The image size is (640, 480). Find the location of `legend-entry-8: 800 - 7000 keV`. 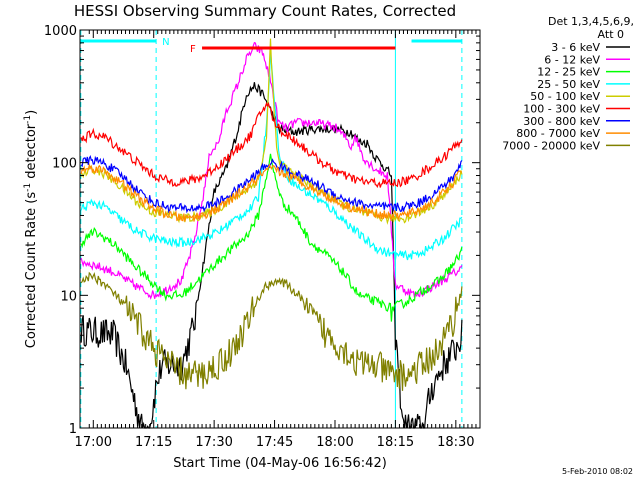

legend-entry-8: 800 - 7000 keV is located at coordinates (558, 133).